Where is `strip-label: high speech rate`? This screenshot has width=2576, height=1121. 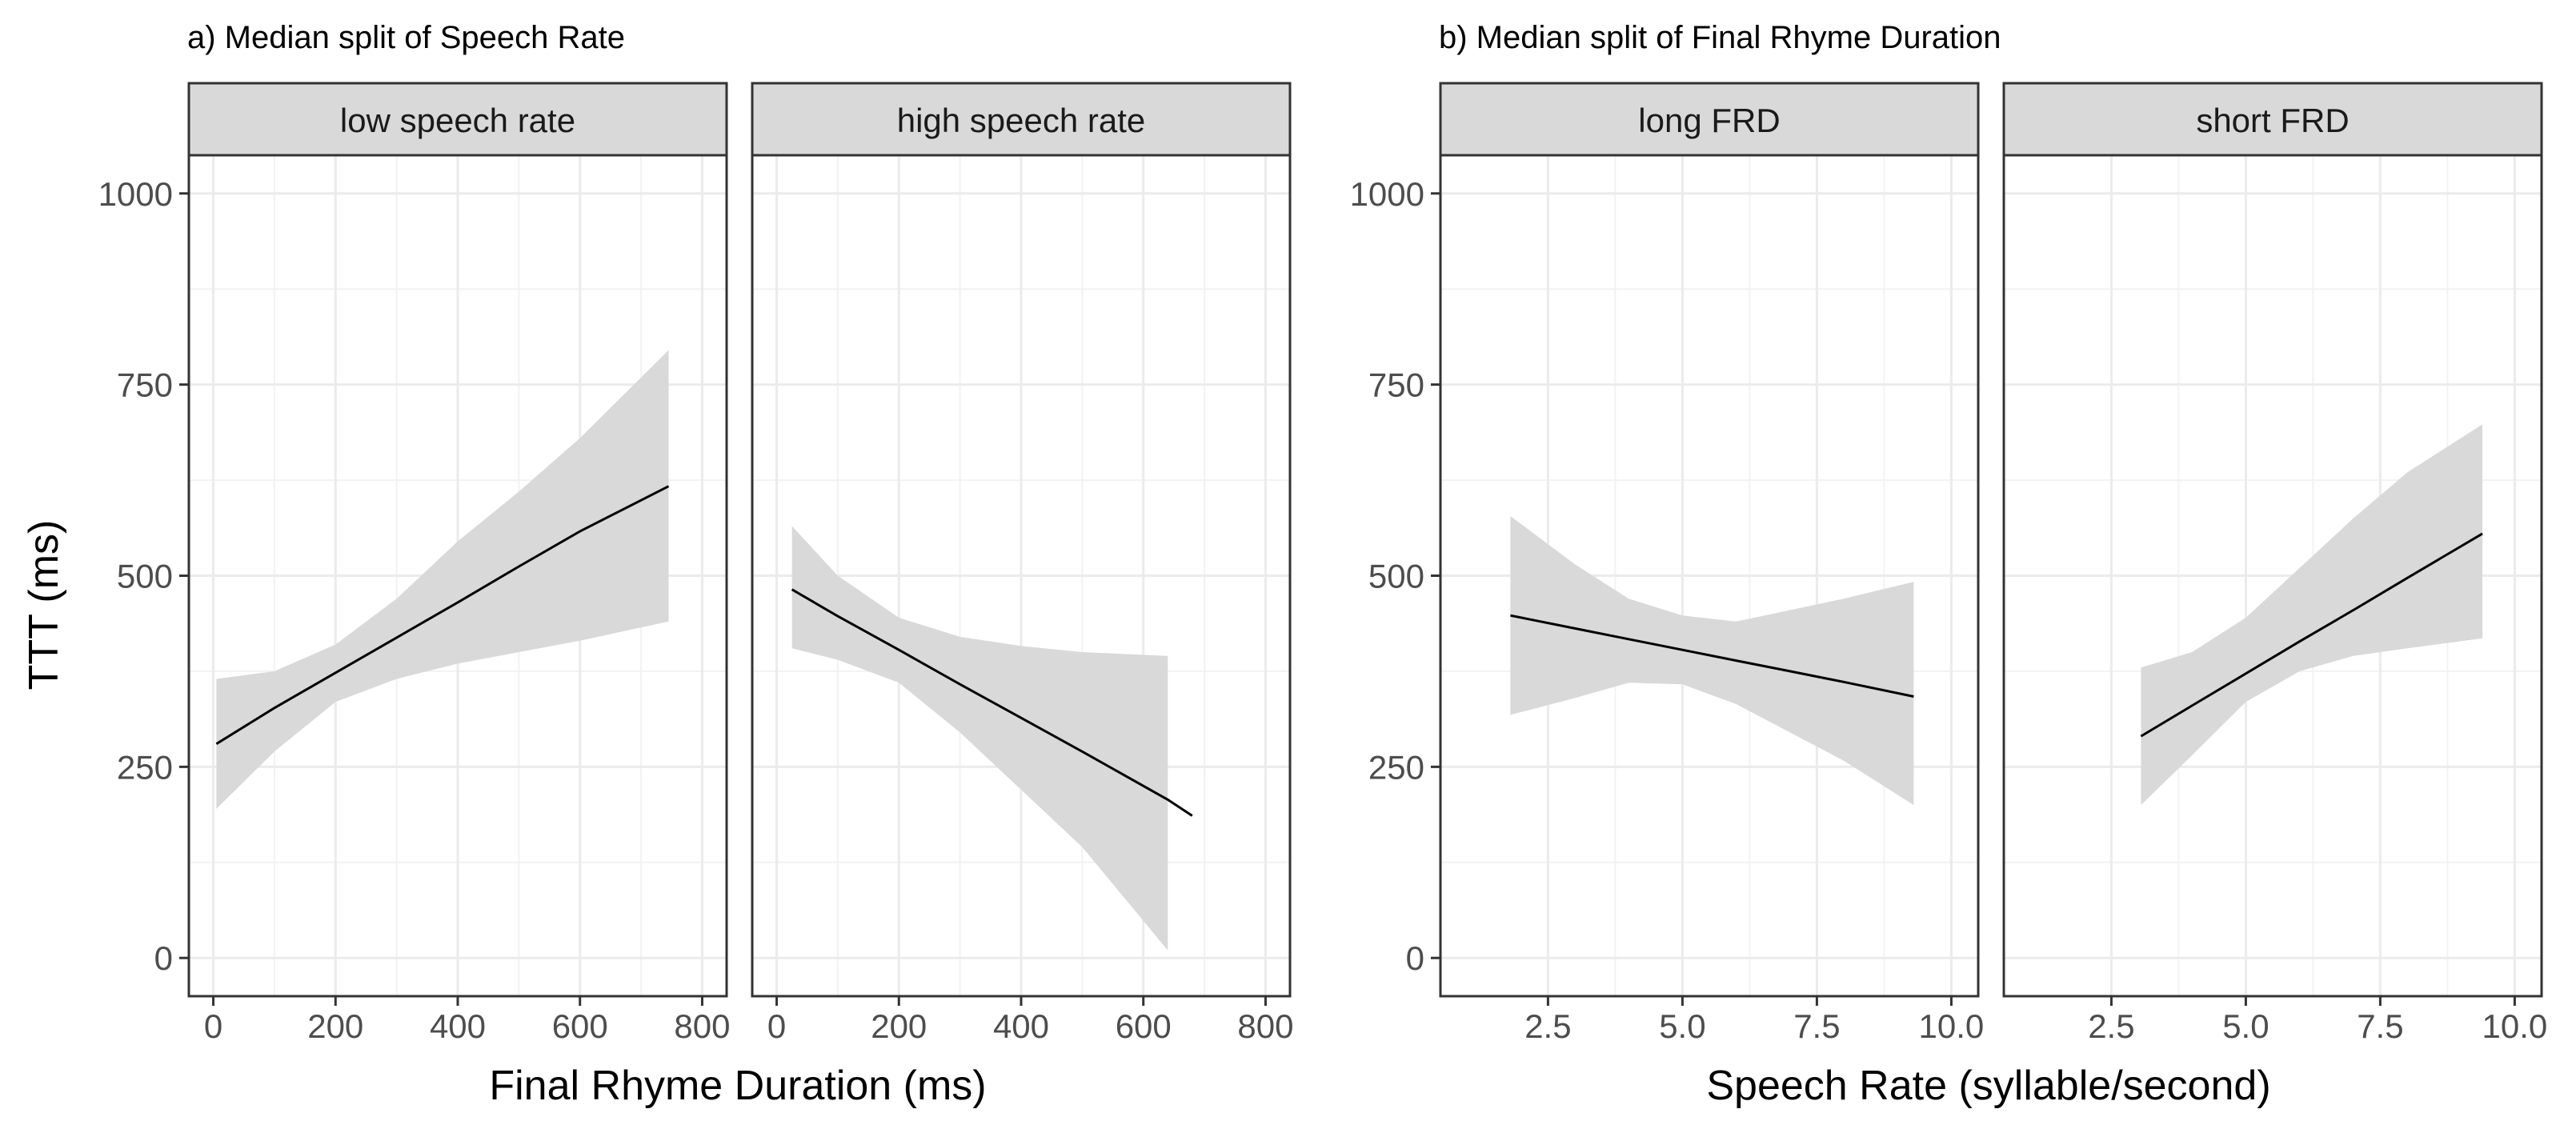 strip-label: high speech rate is located at coordinates (1021, 120).